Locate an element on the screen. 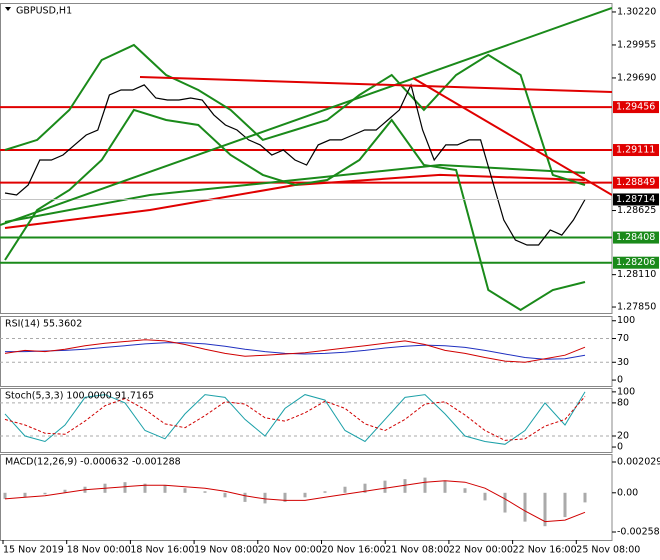 The height and width of the screenshot is (560, 660). y-tick-label: 80 is located at coordinates (623, 402).